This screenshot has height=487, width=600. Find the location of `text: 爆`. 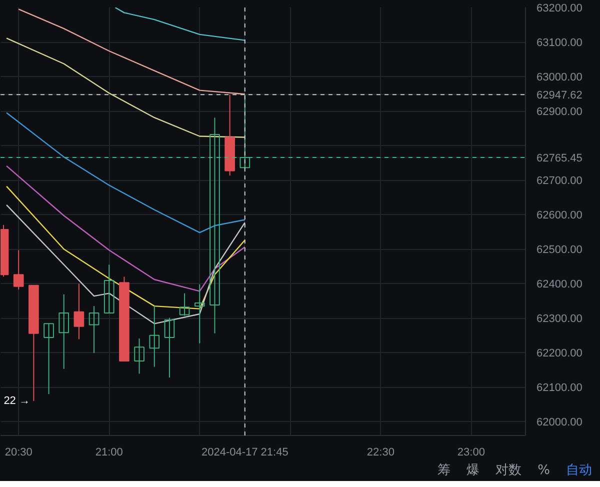

text: 爆 is located at coordinates (473, 471).